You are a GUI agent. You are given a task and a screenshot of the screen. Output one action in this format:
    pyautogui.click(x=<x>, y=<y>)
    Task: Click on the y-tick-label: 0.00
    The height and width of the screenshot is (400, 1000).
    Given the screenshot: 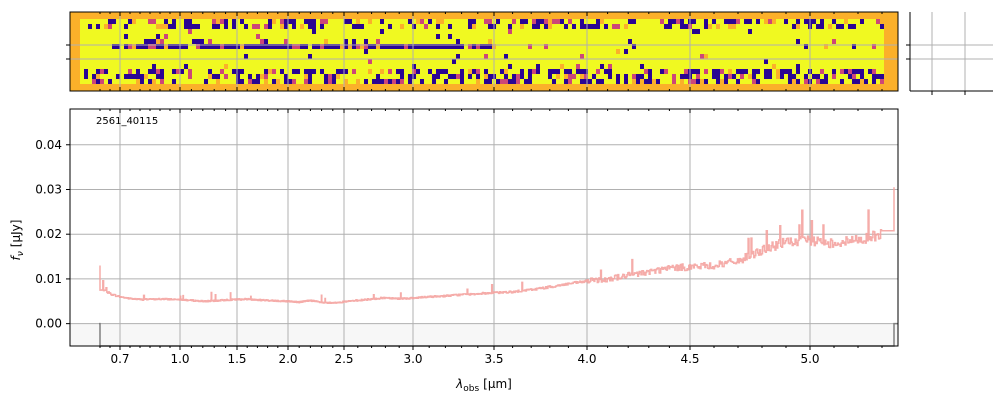 What is the action you would take?
    pyautogui.click(x=48, y=324)
    